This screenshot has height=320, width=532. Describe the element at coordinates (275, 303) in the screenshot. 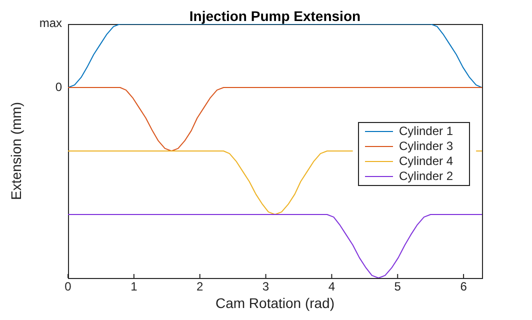

I see `x-axis-title: Cam Rotation (rad)` at that location.